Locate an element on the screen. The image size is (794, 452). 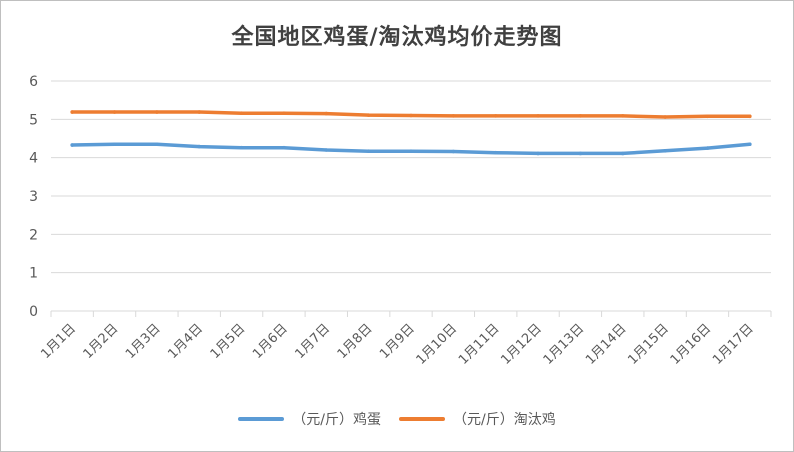
x-tick-label: 1月8日 is located at coordinates (355, 341).